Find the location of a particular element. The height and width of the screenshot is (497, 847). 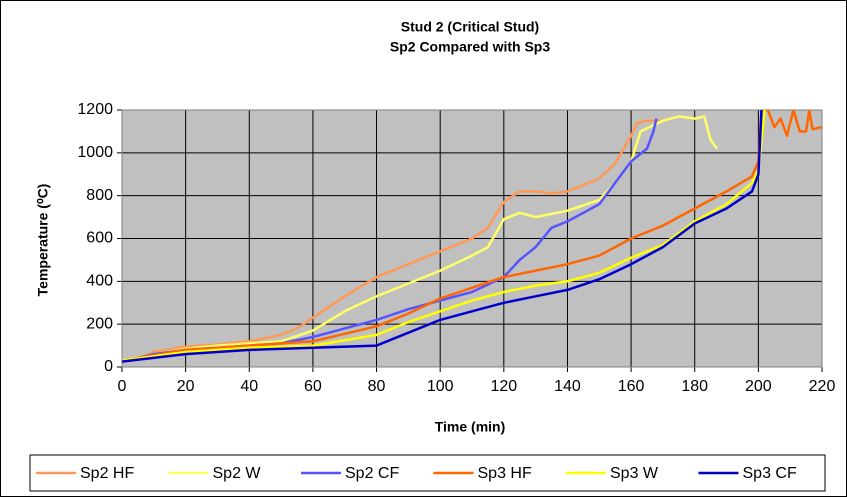

x-tick-label: 20 is located at coordinates (186, 386).